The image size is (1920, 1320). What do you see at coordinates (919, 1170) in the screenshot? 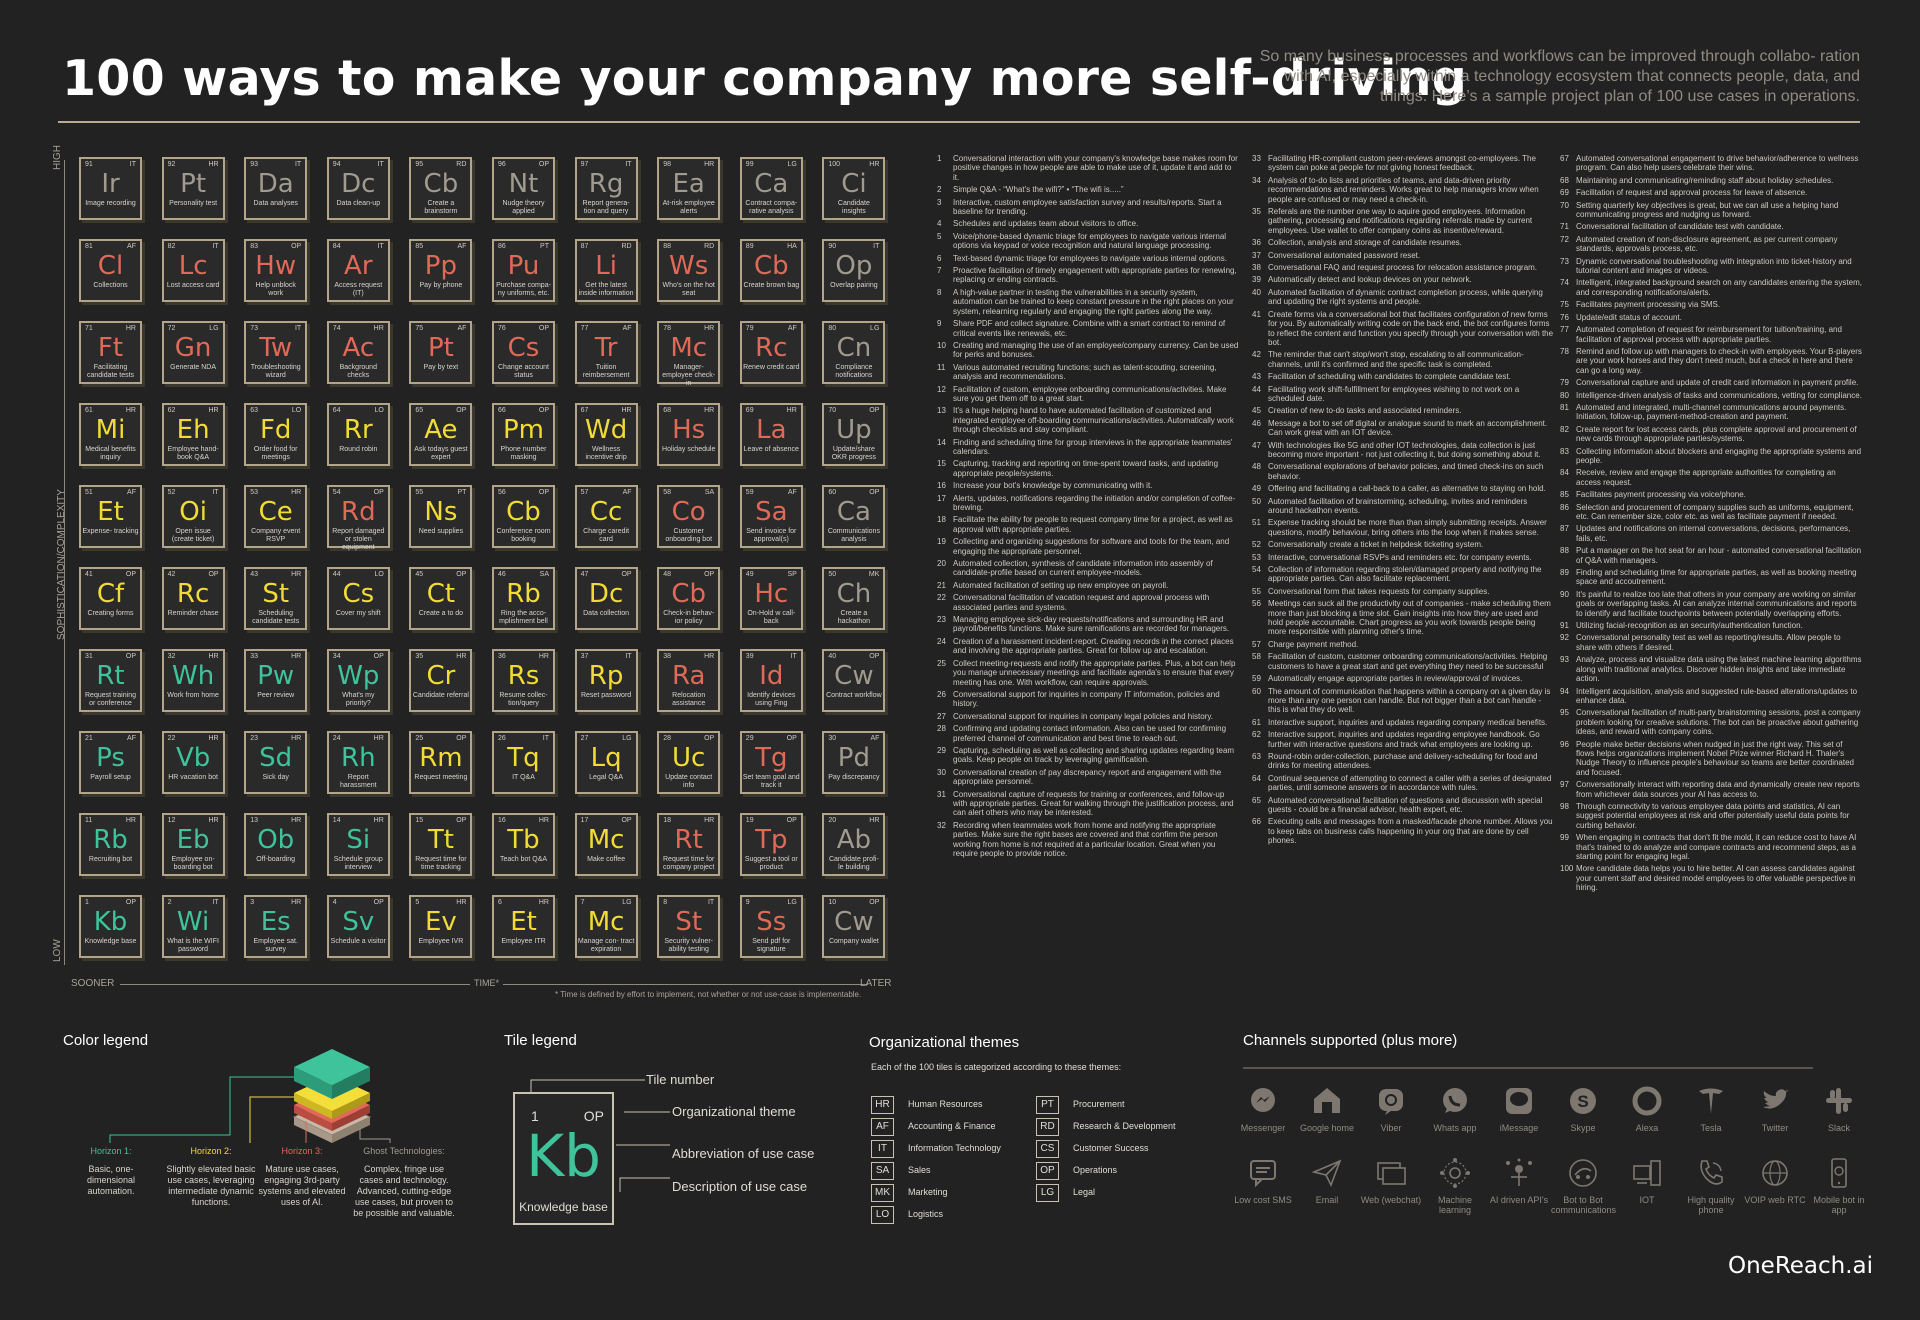
I see `org-theme-name: Sales` at bounding box center [919, 1170].